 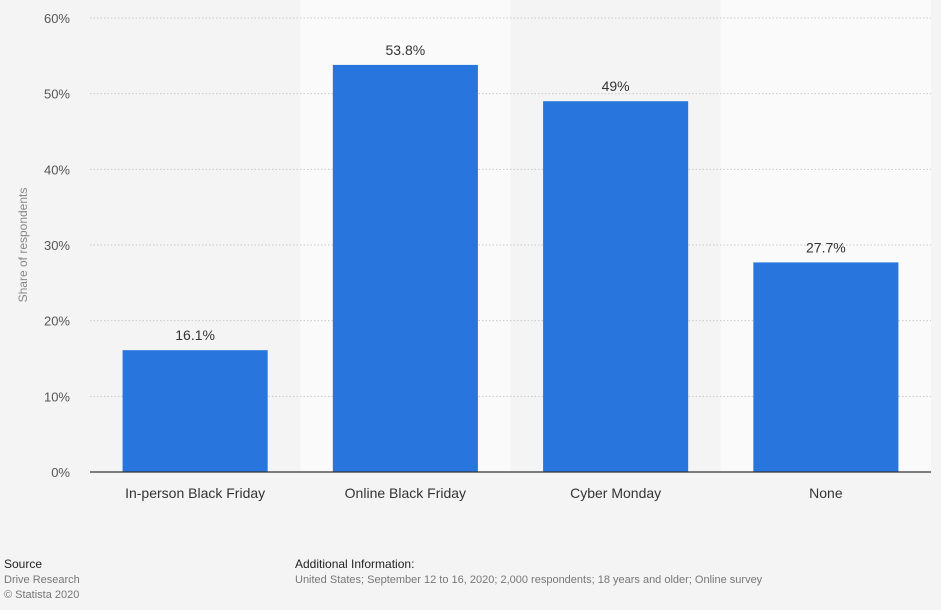 What do you see at coordinates (42, 595) in the screenshot?
I see `copyright-link: © Statista 2020` at bounding box center [42, 595].